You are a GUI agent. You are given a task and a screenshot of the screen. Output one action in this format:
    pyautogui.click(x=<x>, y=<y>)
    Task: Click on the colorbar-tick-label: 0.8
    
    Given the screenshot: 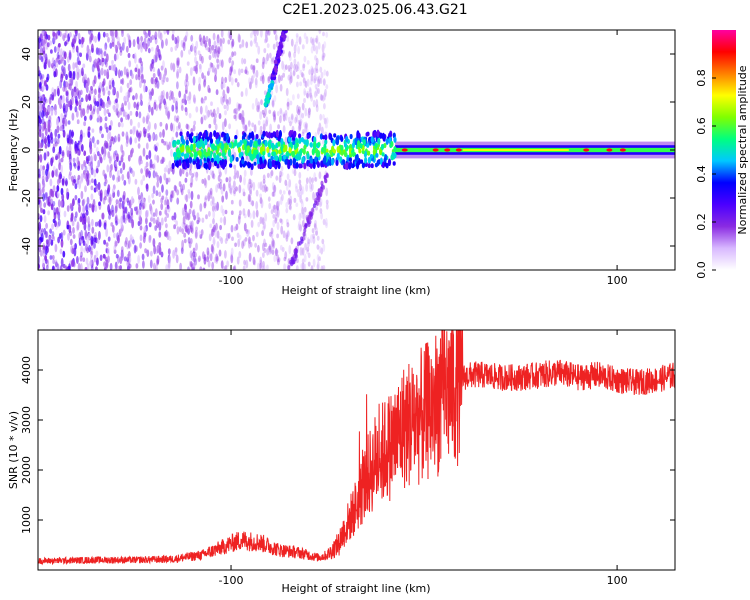 What is the action you would take?
    pyautogui.click(x=701, y=78)
    